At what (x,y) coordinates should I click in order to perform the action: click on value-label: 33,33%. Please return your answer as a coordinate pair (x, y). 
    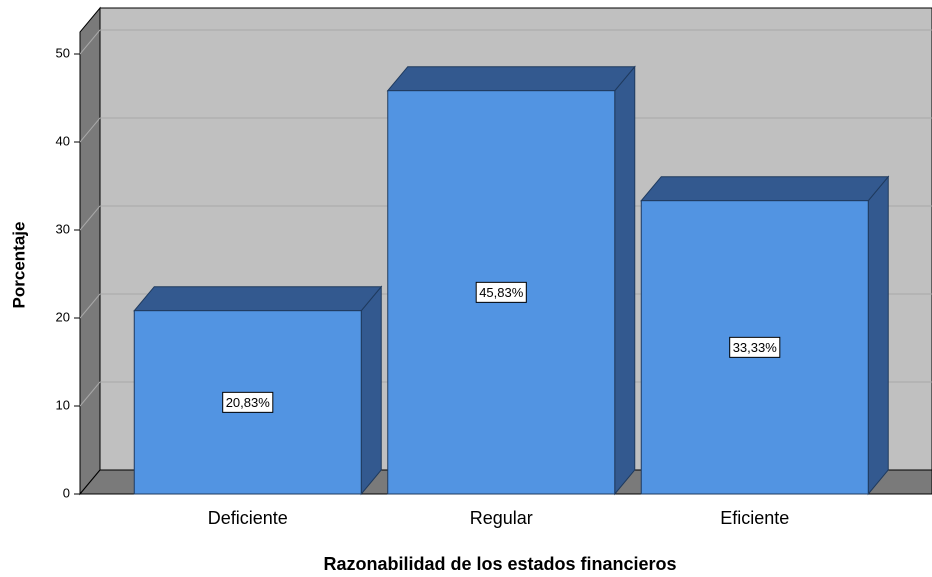
    Looking at the image, I should click on (755, 347).